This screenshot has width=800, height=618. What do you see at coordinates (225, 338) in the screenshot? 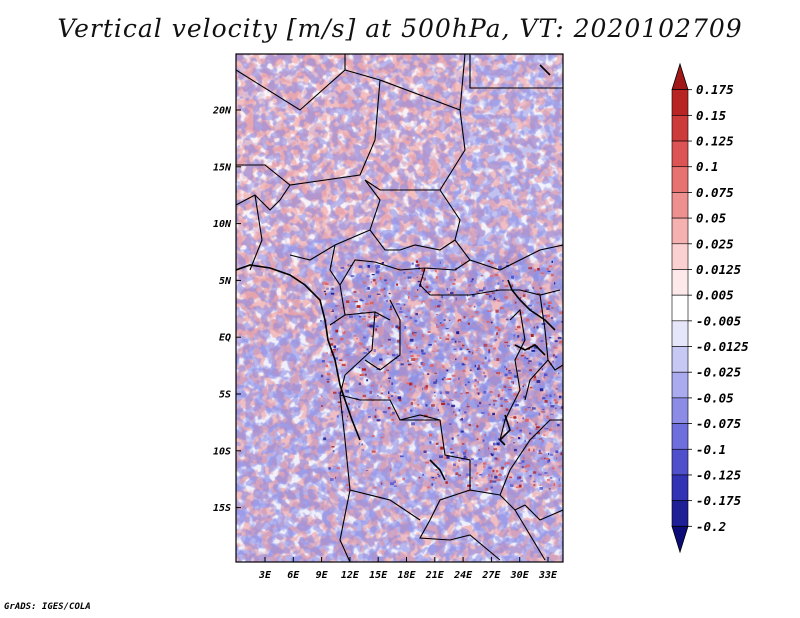
I see `lat-label: EQ` at bounding box center [225, 338].